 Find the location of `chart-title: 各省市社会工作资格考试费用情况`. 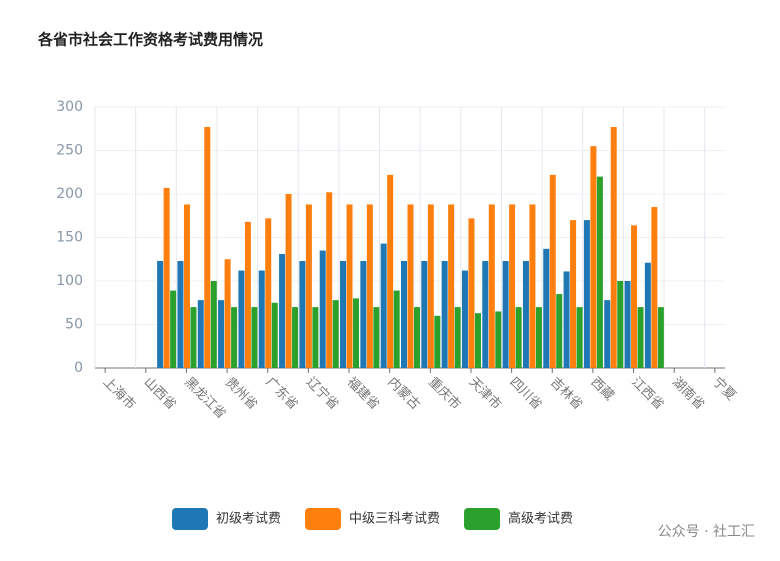

chart-title: 各省市社会工作资格考试费用情况 is located at coordinates (150, 40).